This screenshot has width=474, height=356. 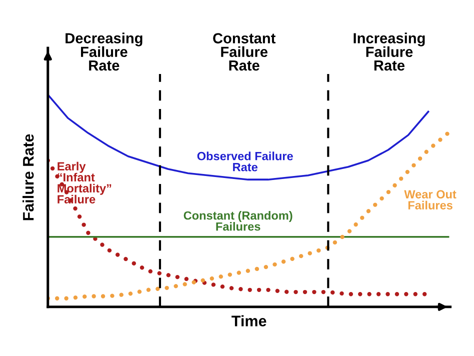 I want to click on series-label: Constant (Random) Failures, so click(x=238, y=221).